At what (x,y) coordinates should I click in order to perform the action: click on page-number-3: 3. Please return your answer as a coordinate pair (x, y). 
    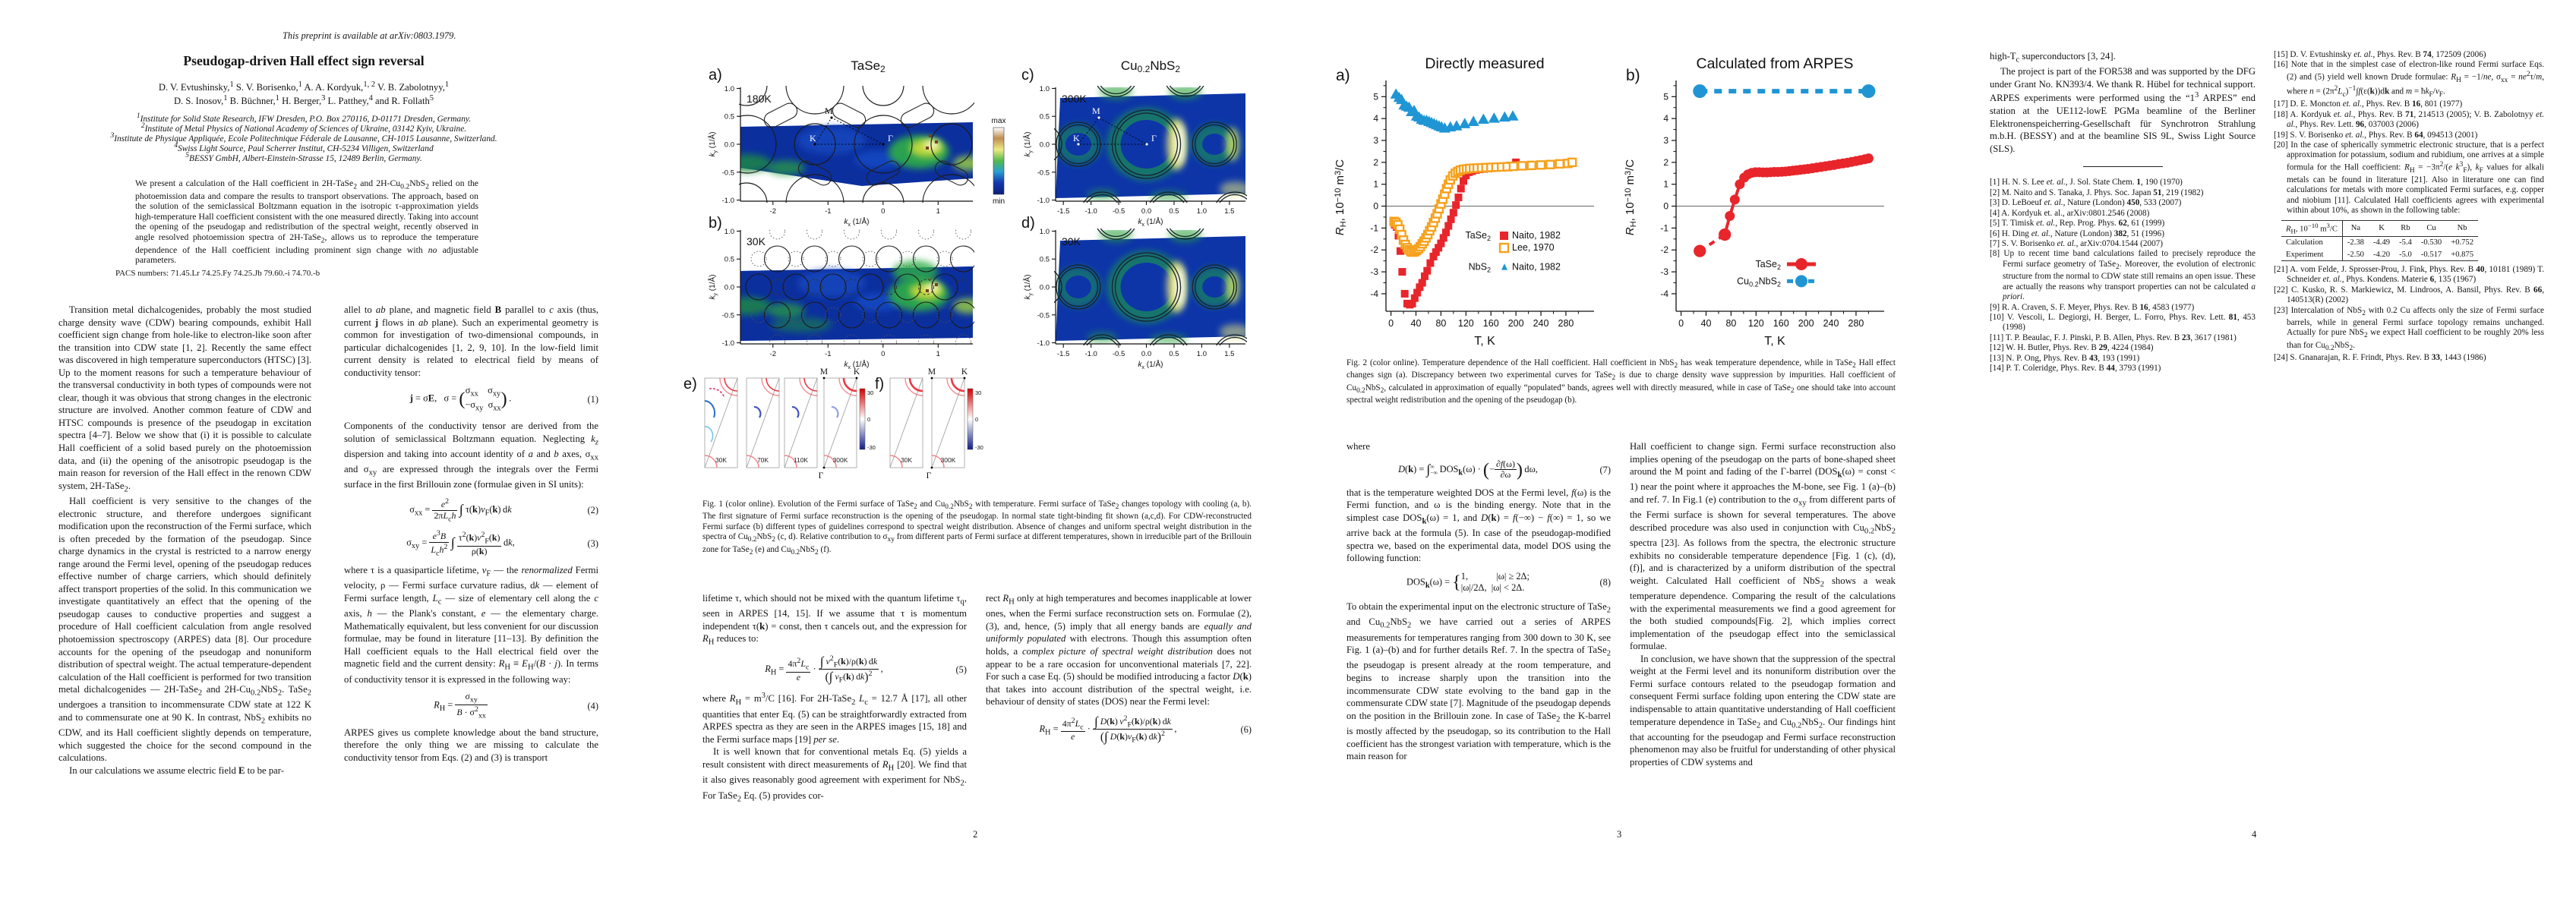
    Looking at the image, I should click on (1620, 835).